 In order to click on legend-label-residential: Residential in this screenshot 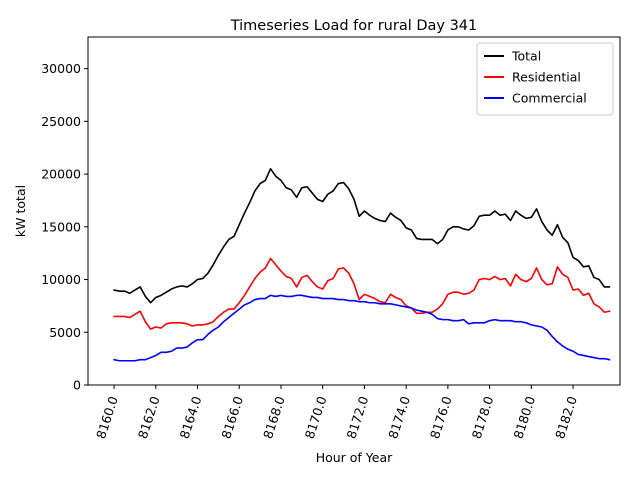, I will do `click(546, 77)`.